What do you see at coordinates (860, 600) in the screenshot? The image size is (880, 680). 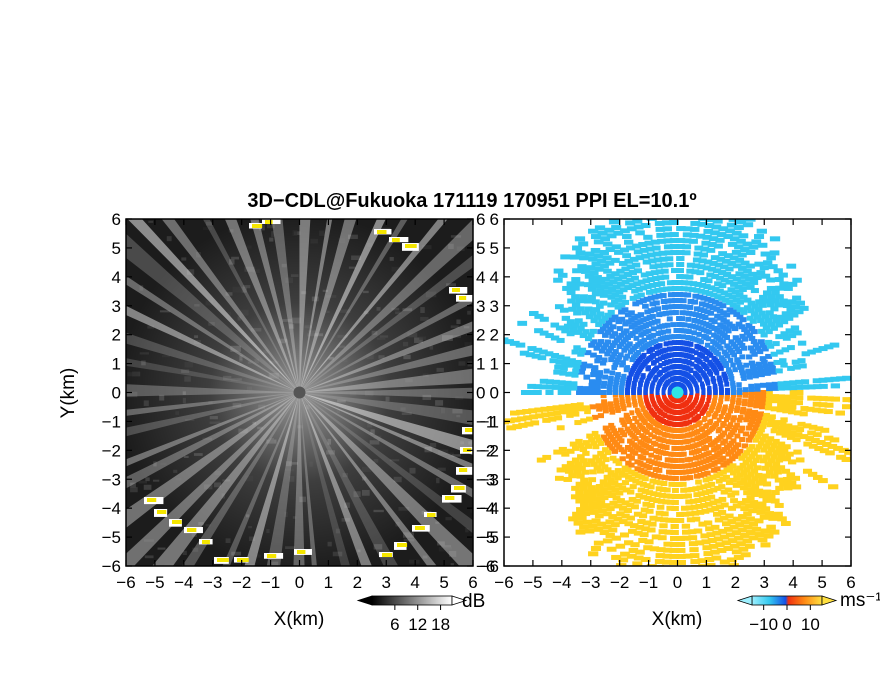 I see `velocity-colorbar-unit: ms⁻¹` at bounding box center [860, 600].